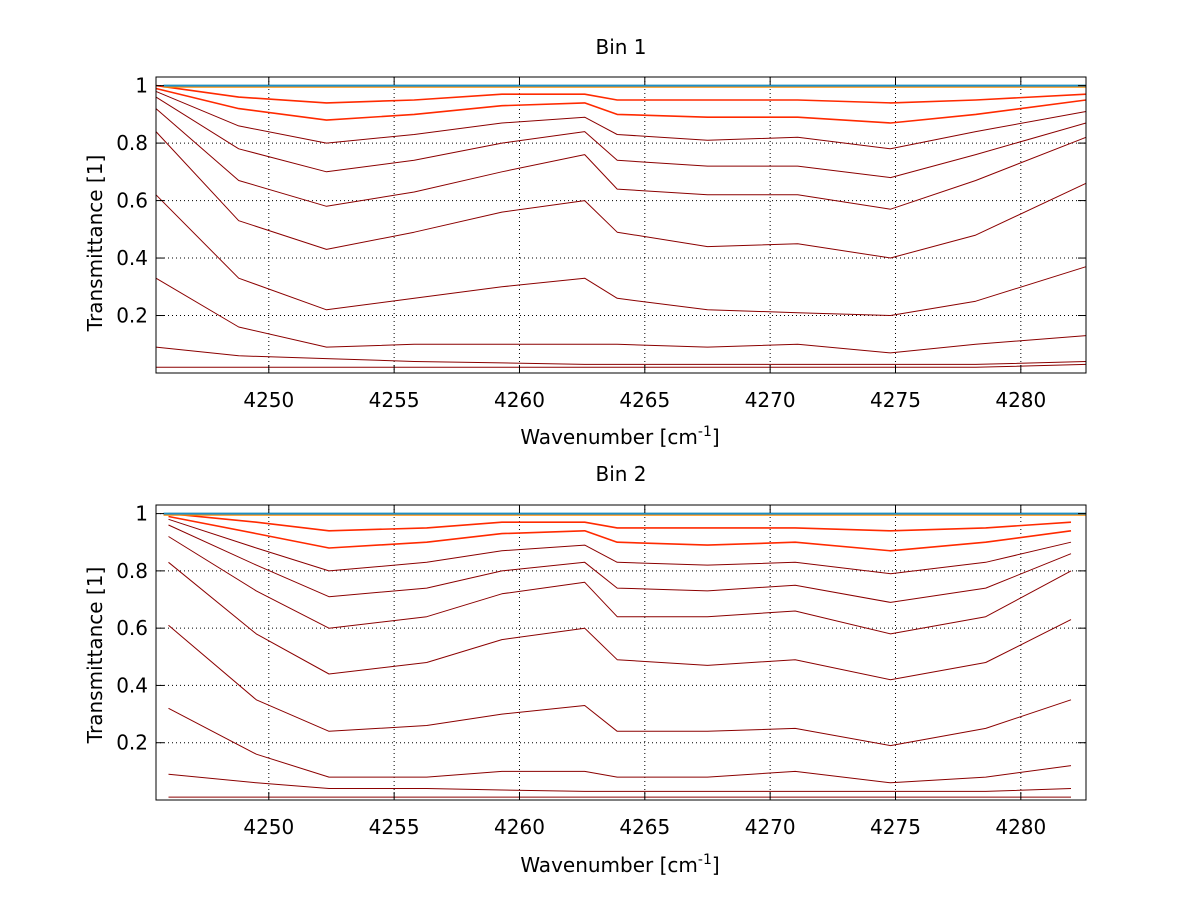 This screenshot has height=901, width=1200. Describe the element at coordinates (620, 47) in the screenshot. I see `chart-title: Bin 1` at that location.